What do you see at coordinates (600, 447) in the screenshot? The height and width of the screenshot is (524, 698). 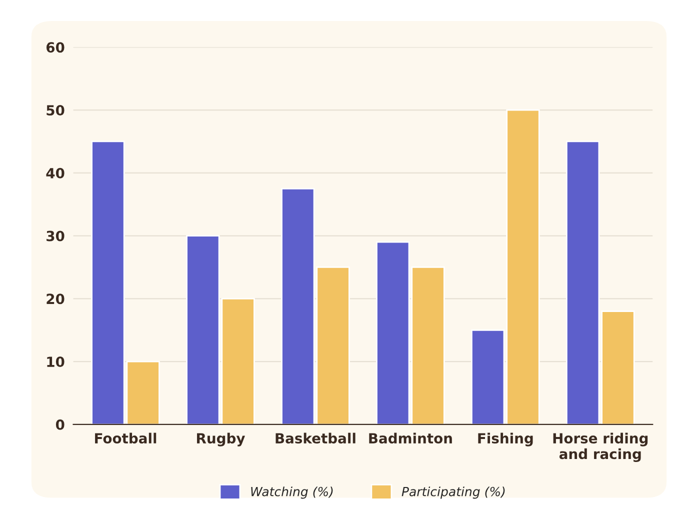 I see `x-tick-label: Horse riding and racing` at bounding box center [600, 447].